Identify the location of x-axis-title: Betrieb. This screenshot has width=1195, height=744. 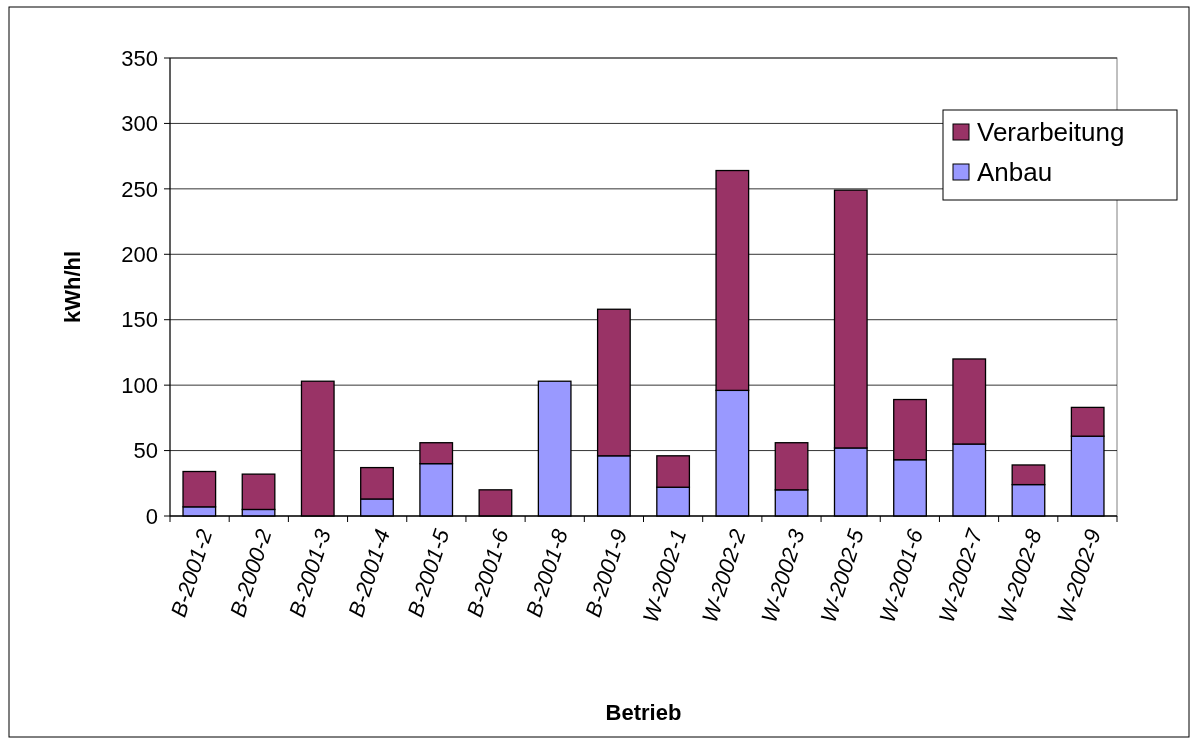
(643, 712).